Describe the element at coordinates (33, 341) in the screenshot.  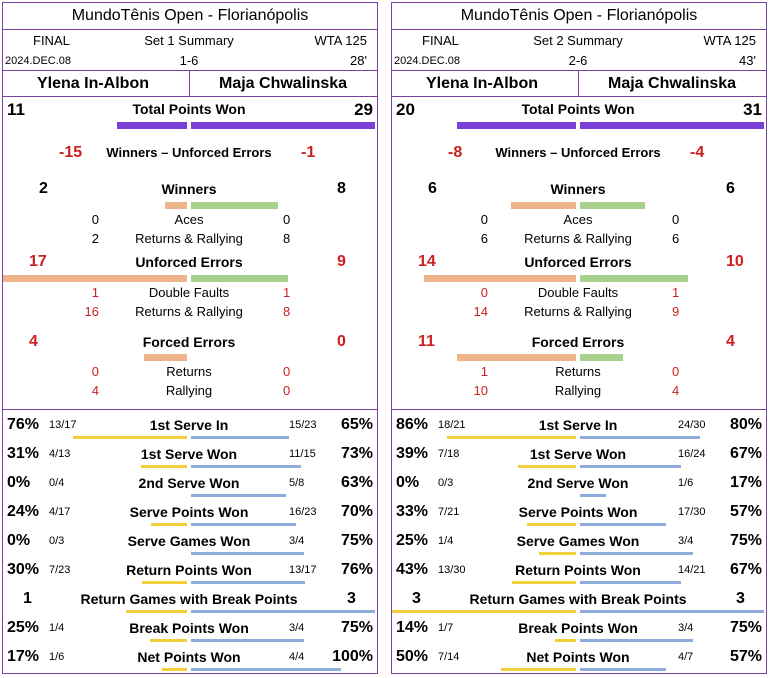
I see `forced-p1: 4` at that location.